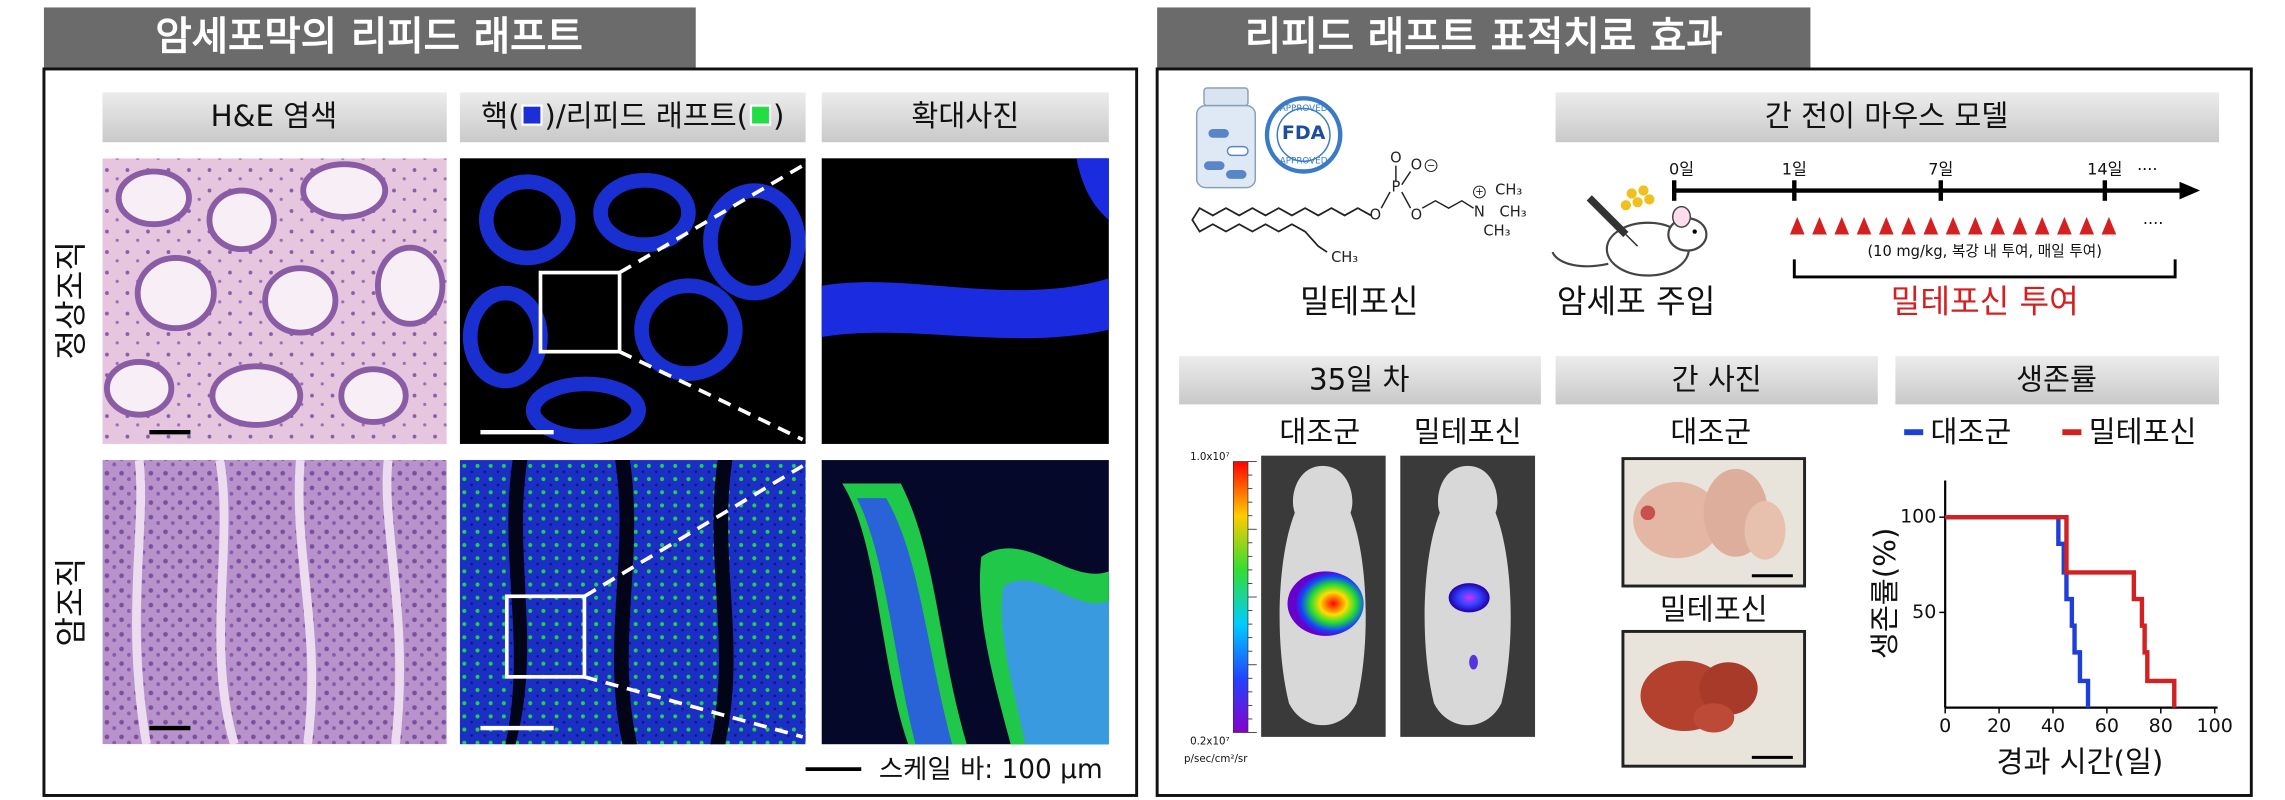 The width and height of the screenshot is (2285, 800). Describe the element at coordinates (1325, 603) in the screenshot. I see `mouse-image-control-part` at that location.